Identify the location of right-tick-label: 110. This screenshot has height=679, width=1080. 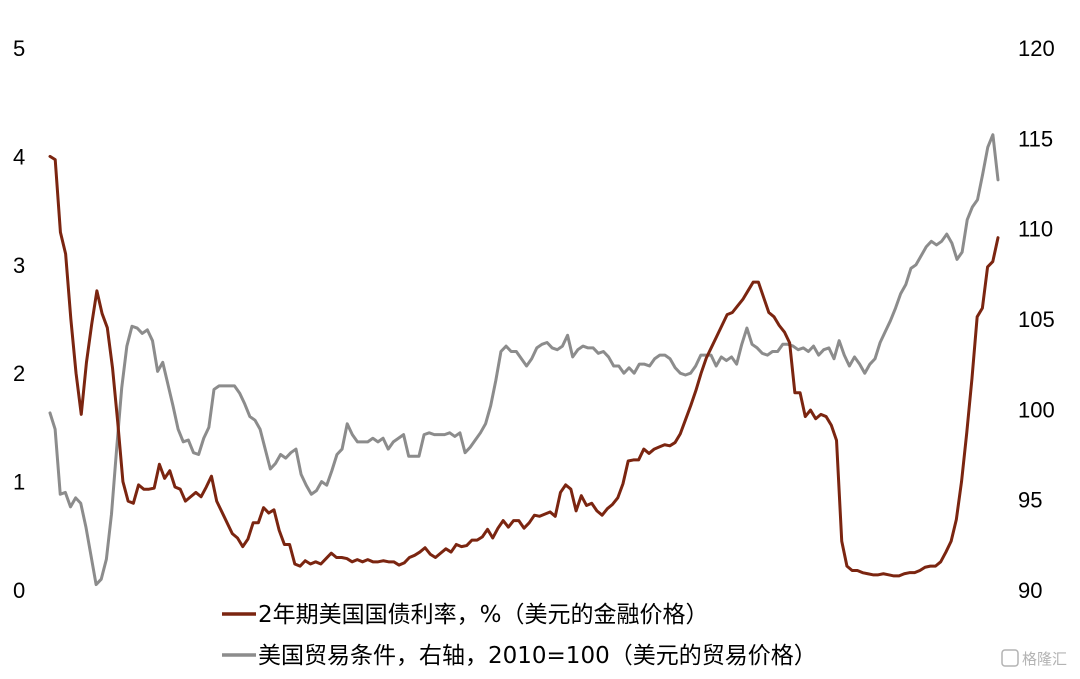
(1035, 229).